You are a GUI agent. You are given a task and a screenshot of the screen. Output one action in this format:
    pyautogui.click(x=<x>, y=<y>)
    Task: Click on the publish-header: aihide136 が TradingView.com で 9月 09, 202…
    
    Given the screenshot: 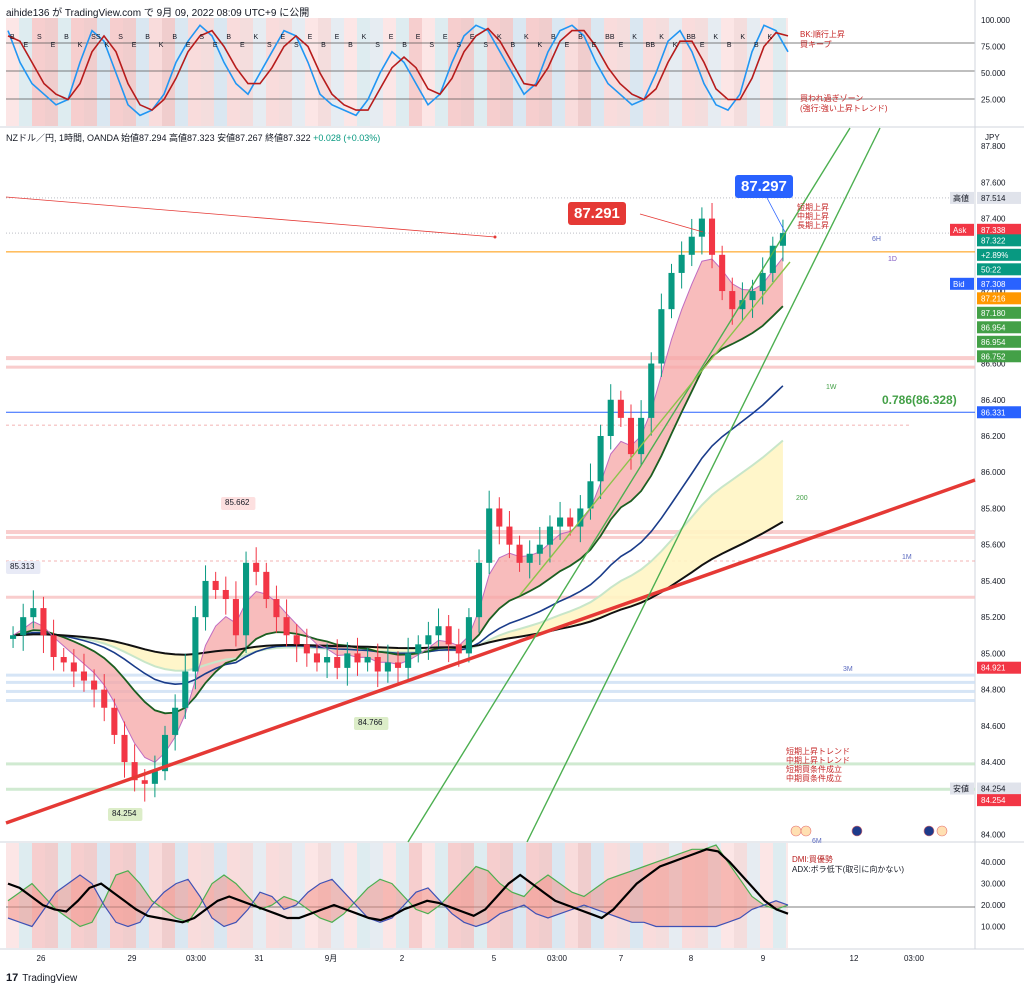 What is the action you would take?
    pyautogui.click(x=158, y=13)
    